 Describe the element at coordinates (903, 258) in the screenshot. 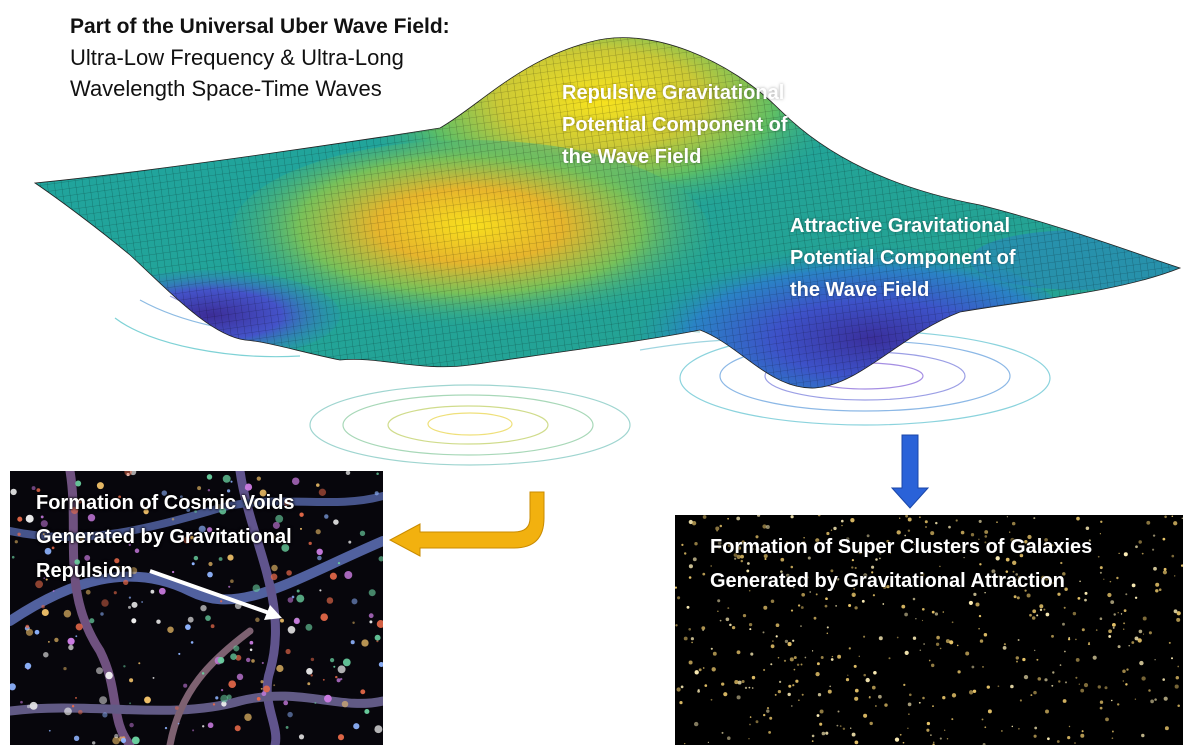

I see `attractive-label-line-2: Potential Component of` at that location.